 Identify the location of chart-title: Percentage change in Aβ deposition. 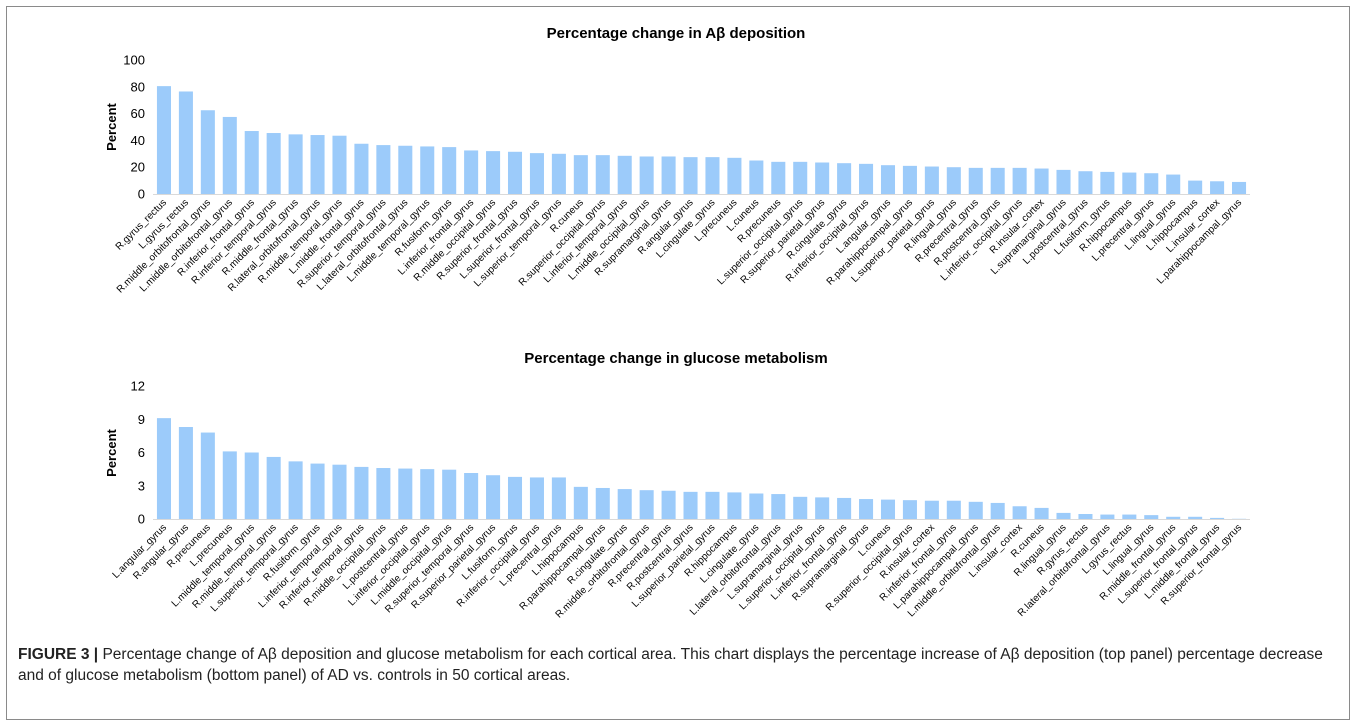
(676, 33).